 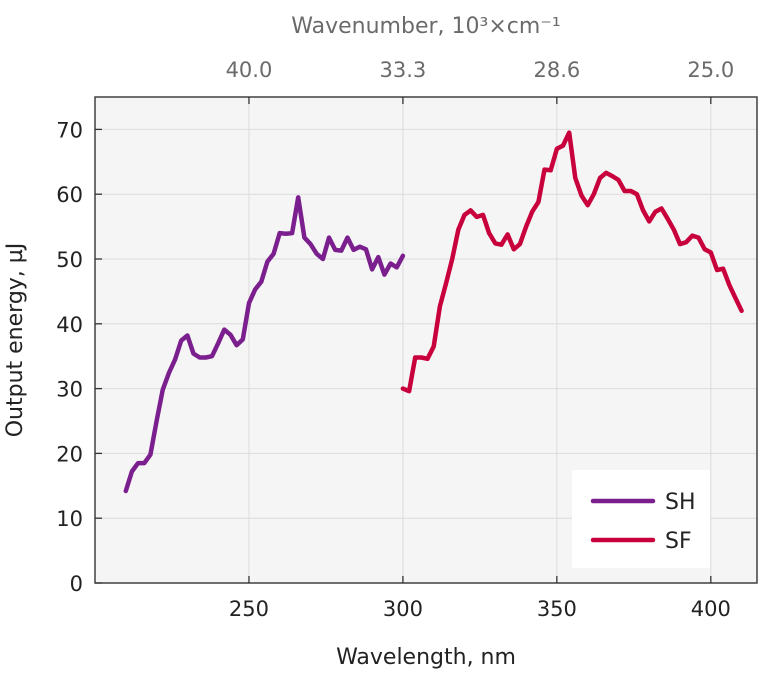 What do you see at coordinates (76, 584) in the screenshot?
I see `y-tick-label: 0` at bounding box center [76, 584].